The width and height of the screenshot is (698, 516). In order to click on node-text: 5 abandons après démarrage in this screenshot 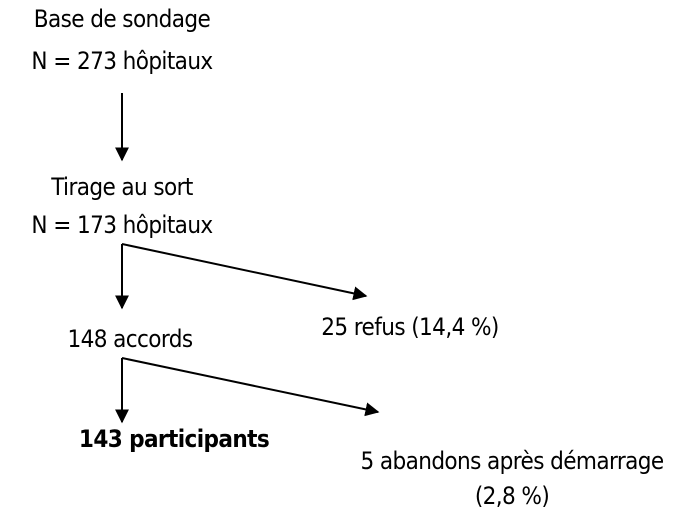, I will do `click(511, 461)`.